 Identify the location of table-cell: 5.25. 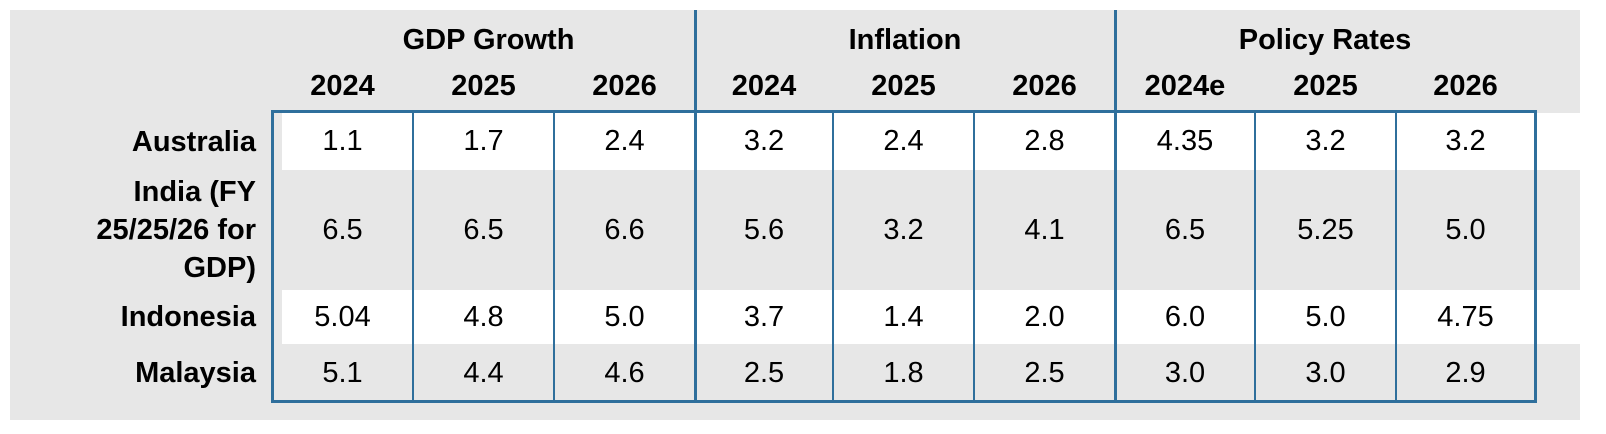
(1325, 229).